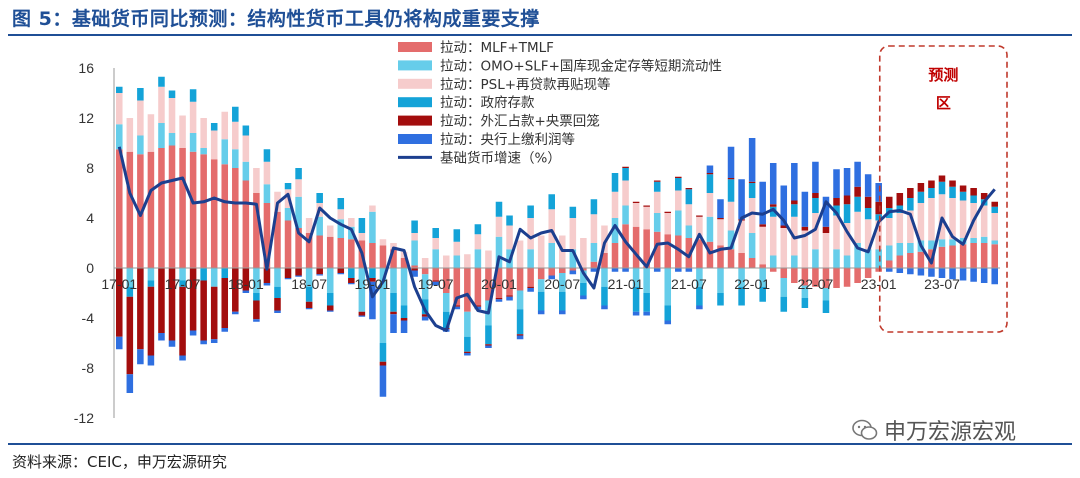 The width and height of the screenshot is (1080, 478). Describe the element at coordinates (415, 120) in the screenshot. I see `legend-swatch-fx` at that location.